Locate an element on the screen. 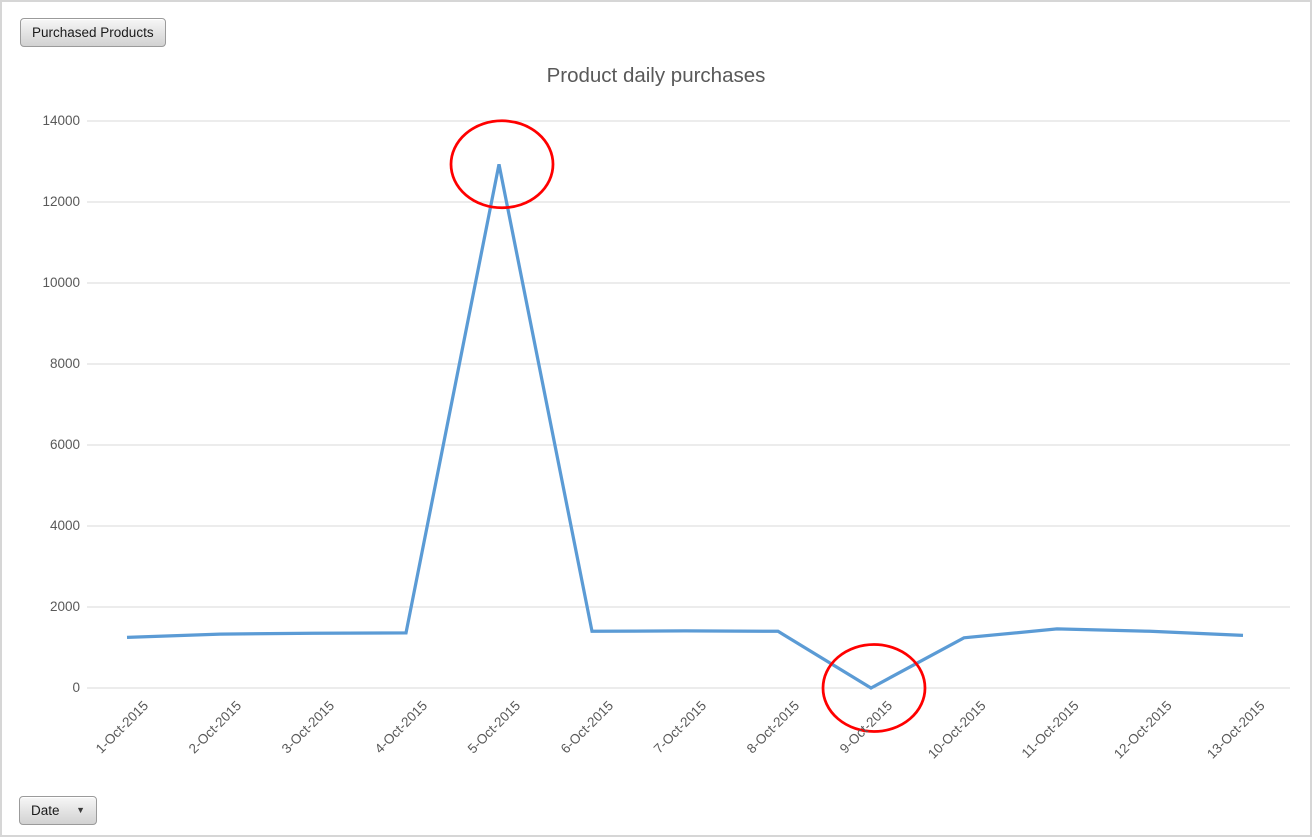  date-field-button: Date ▼ is located at coordinates (58, 810).